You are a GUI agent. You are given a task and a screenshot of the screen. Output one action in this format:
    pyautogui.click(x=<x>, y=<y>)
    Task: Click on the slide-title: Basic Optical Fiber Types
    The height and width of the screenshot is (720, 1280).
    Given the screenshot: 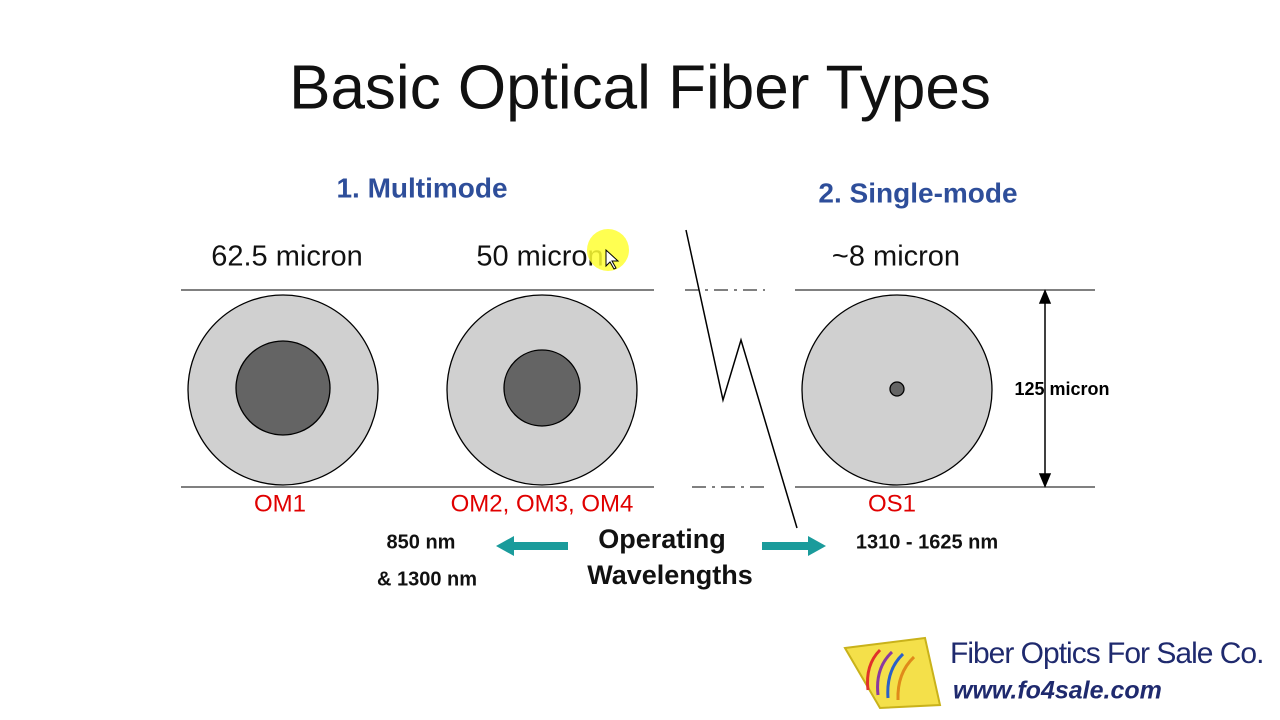 What is the action you would take?
    pyautogui.click(x=640, y=87)
    